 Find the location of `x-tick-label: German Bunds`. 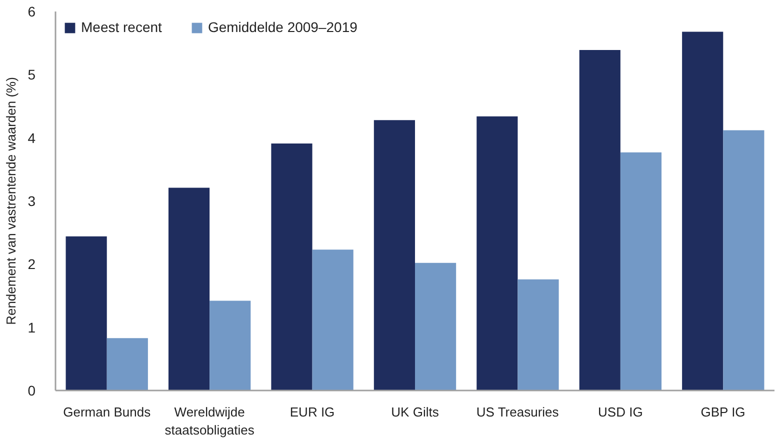

x-tick-label: German Bunds is located at coordinates (107, 412).